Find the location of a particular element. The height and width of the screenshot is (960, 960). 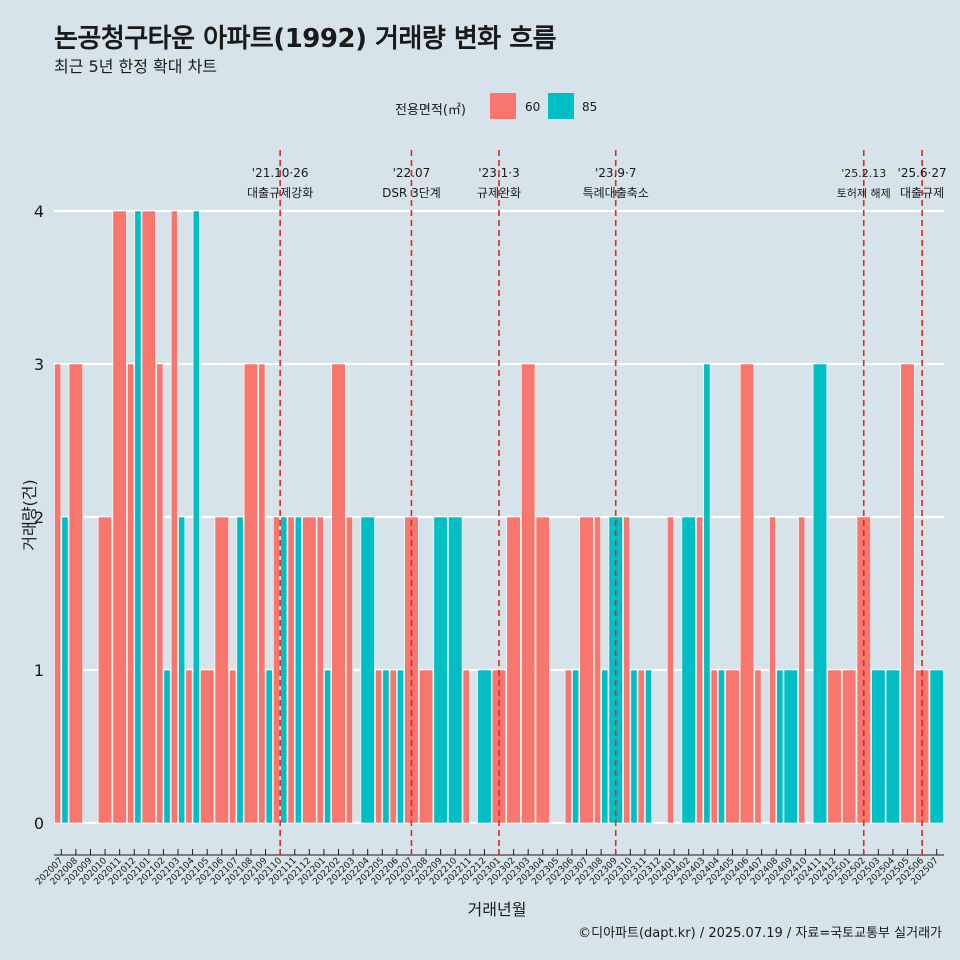

chart-title: 논공청구타운 아파트(1992) 거래량 변화 흐름 is located at coordinates (305, 39).